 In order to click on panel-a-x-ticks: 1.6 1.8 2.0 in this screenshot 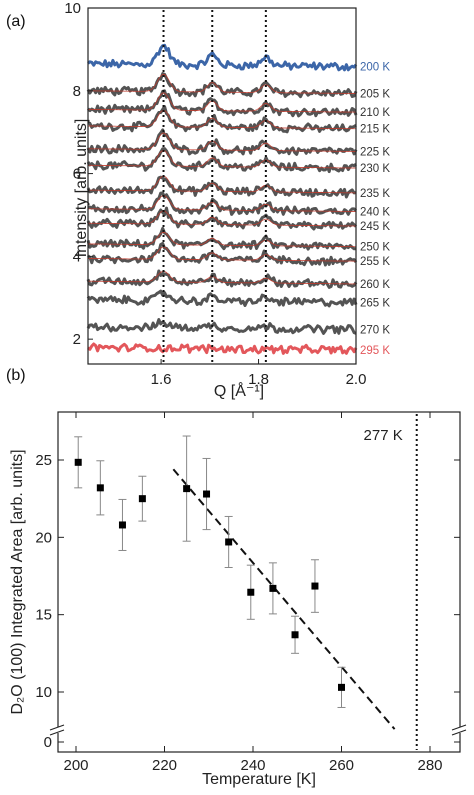, I will do `click(259, 373)`.